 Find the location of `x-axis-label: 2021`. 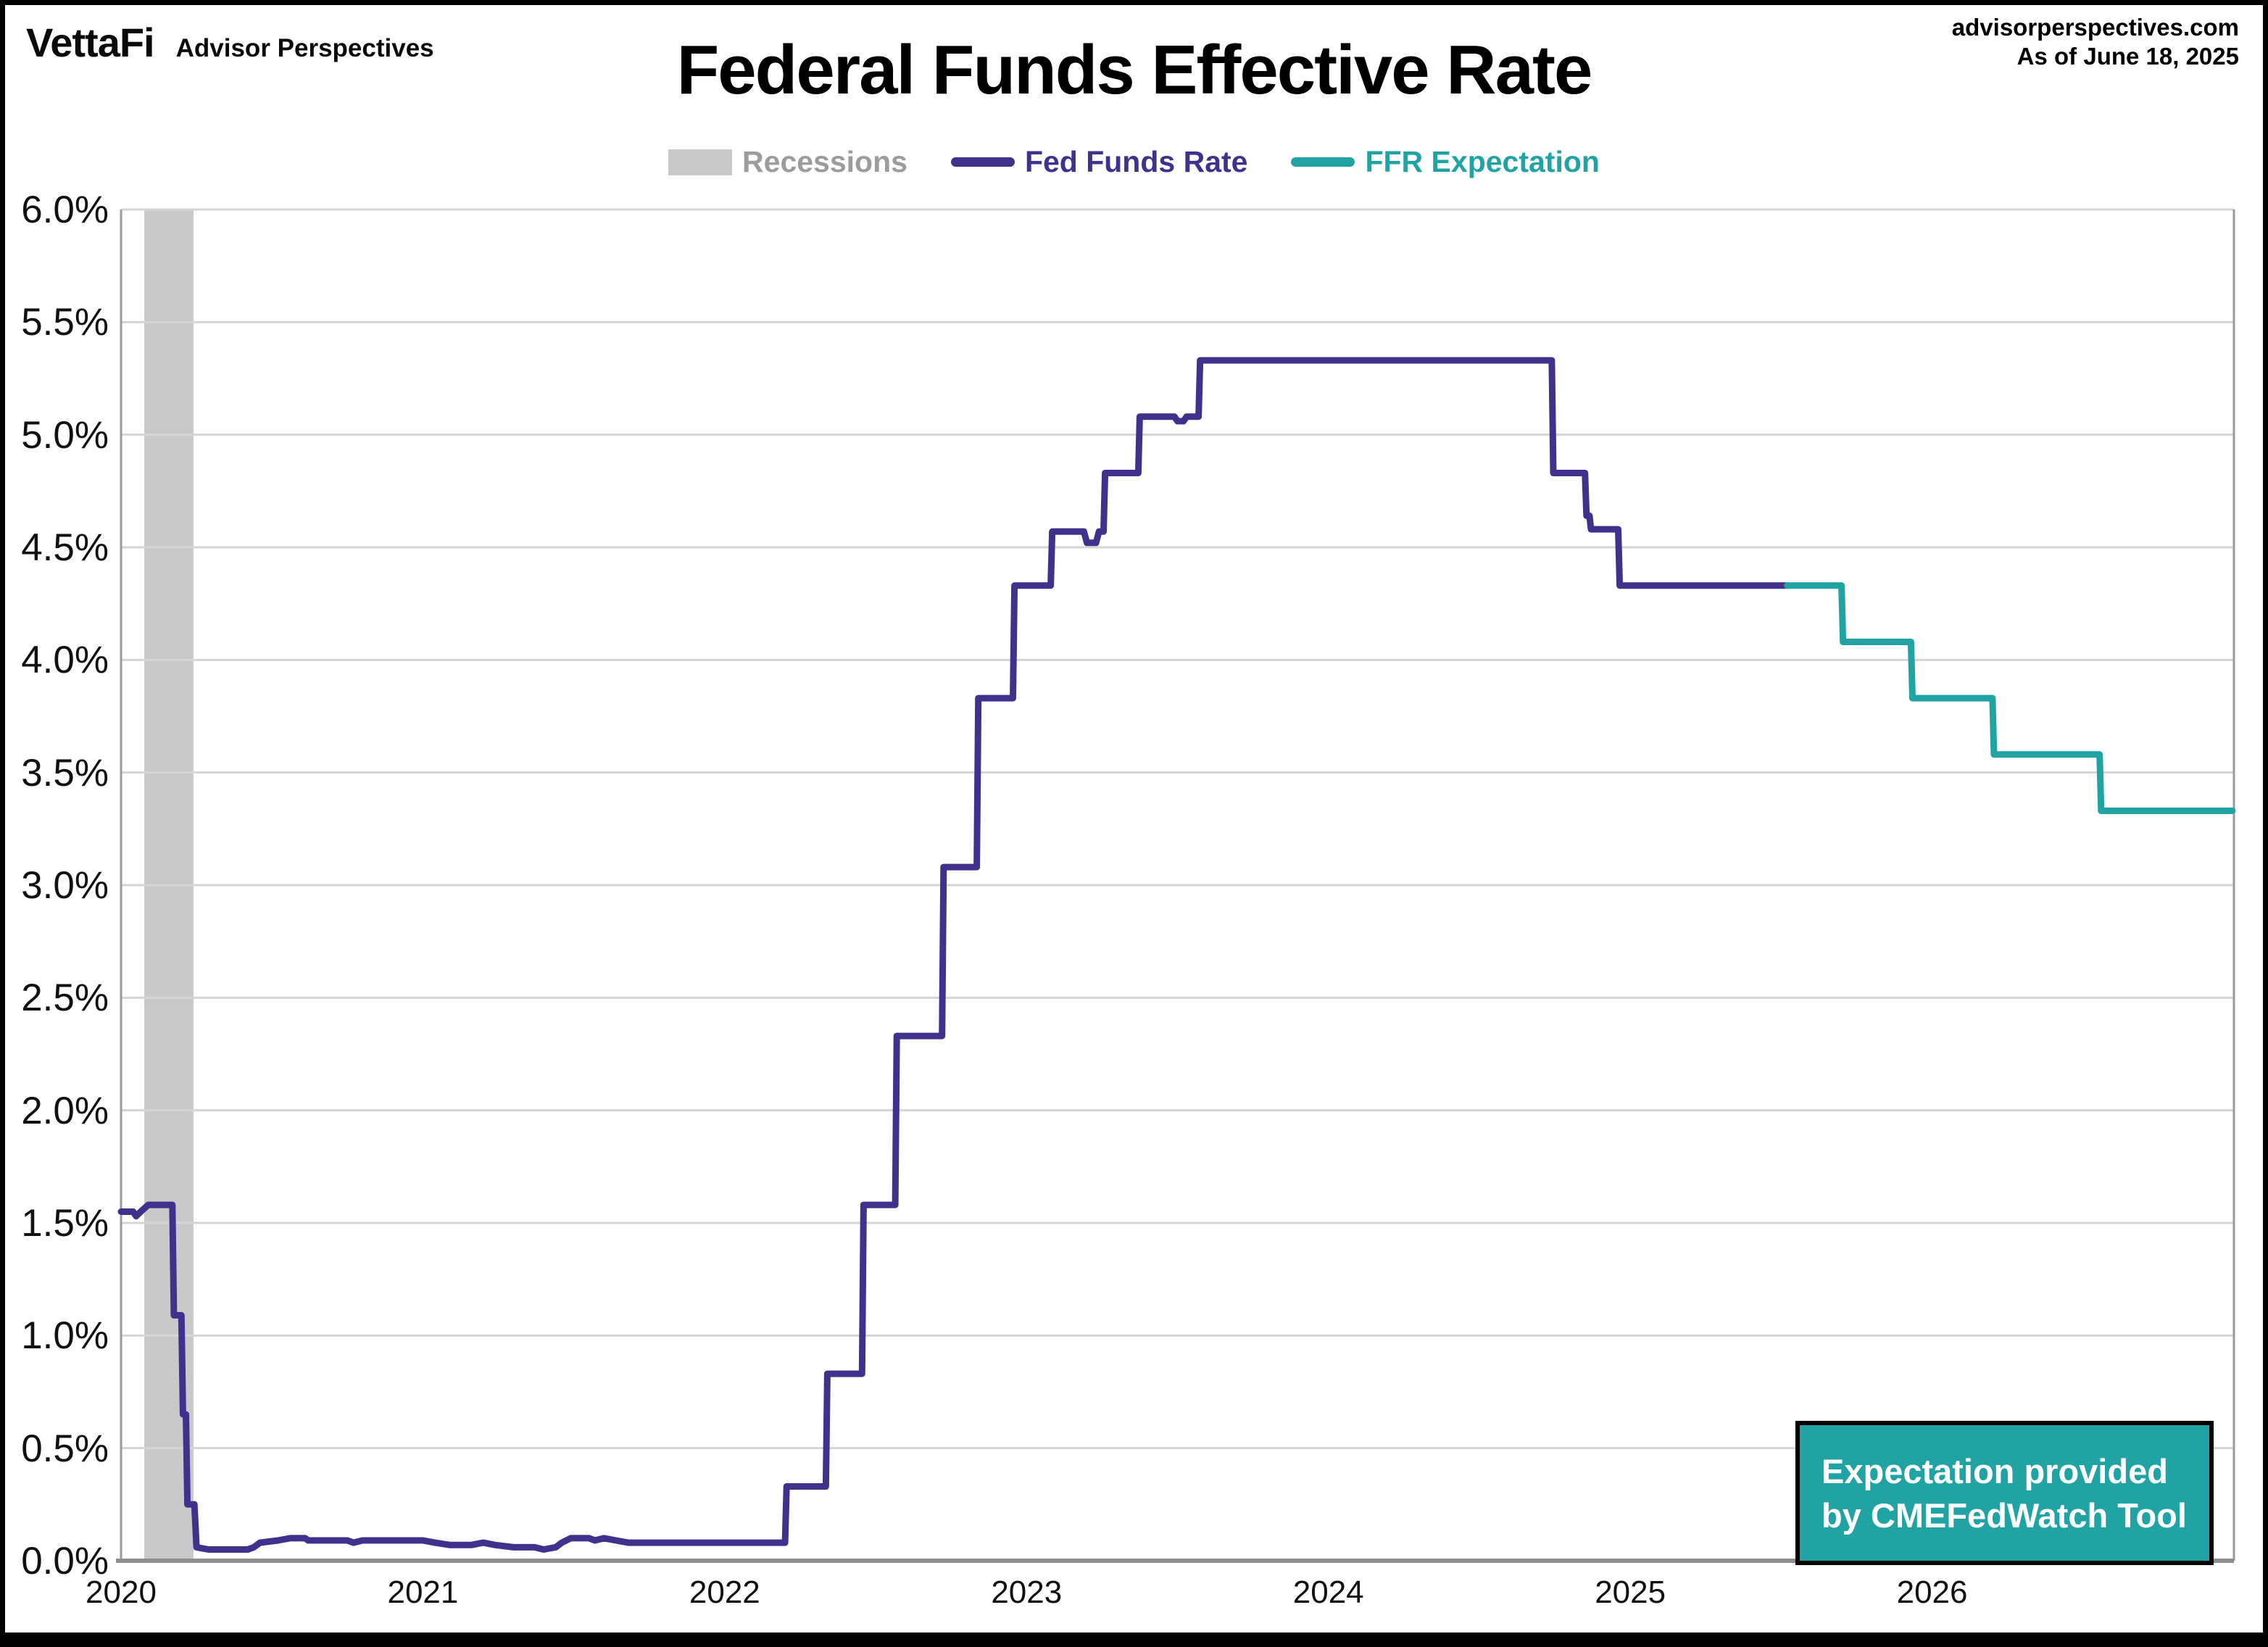

x-axis-label: 2021 is located at coordinates (423, 1592).